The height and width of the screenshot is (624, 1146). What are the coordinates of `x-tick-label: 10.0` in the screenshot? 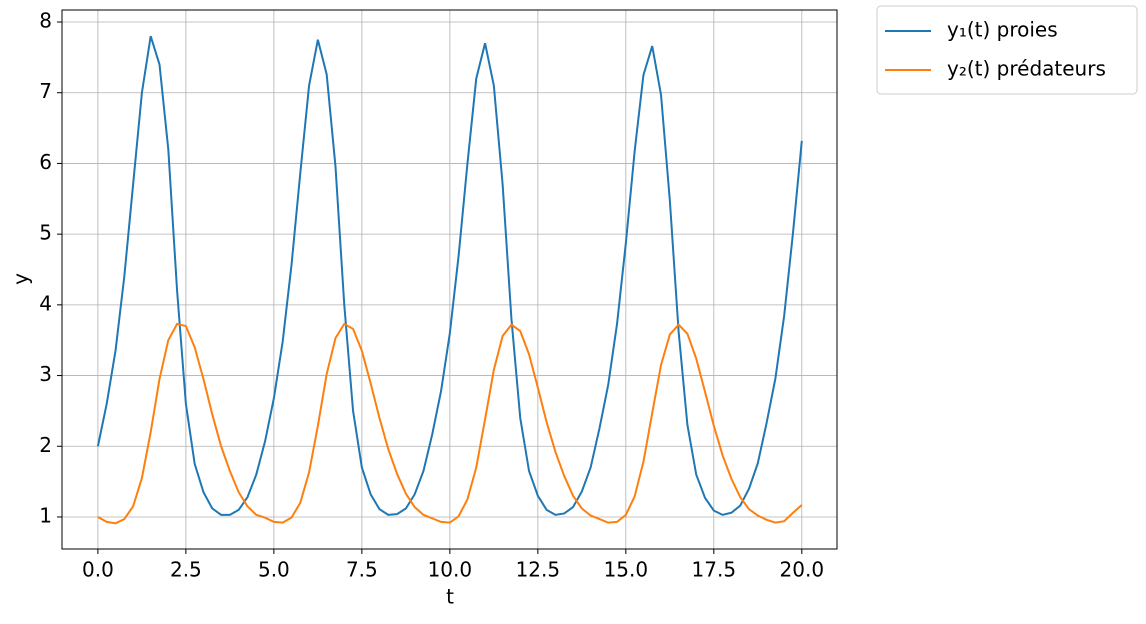 It's located at (450, 570).